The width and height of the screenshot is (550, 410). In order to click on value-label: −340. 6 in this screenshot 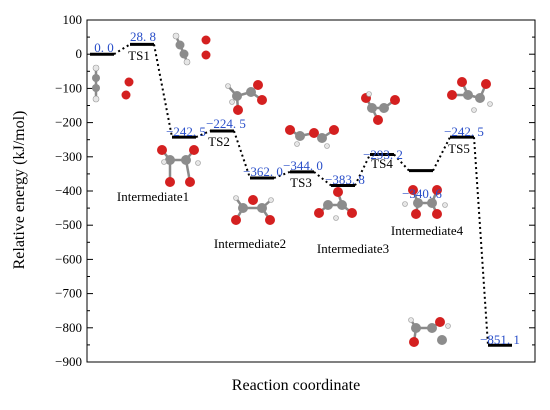, I will do `click(422, 193)`.